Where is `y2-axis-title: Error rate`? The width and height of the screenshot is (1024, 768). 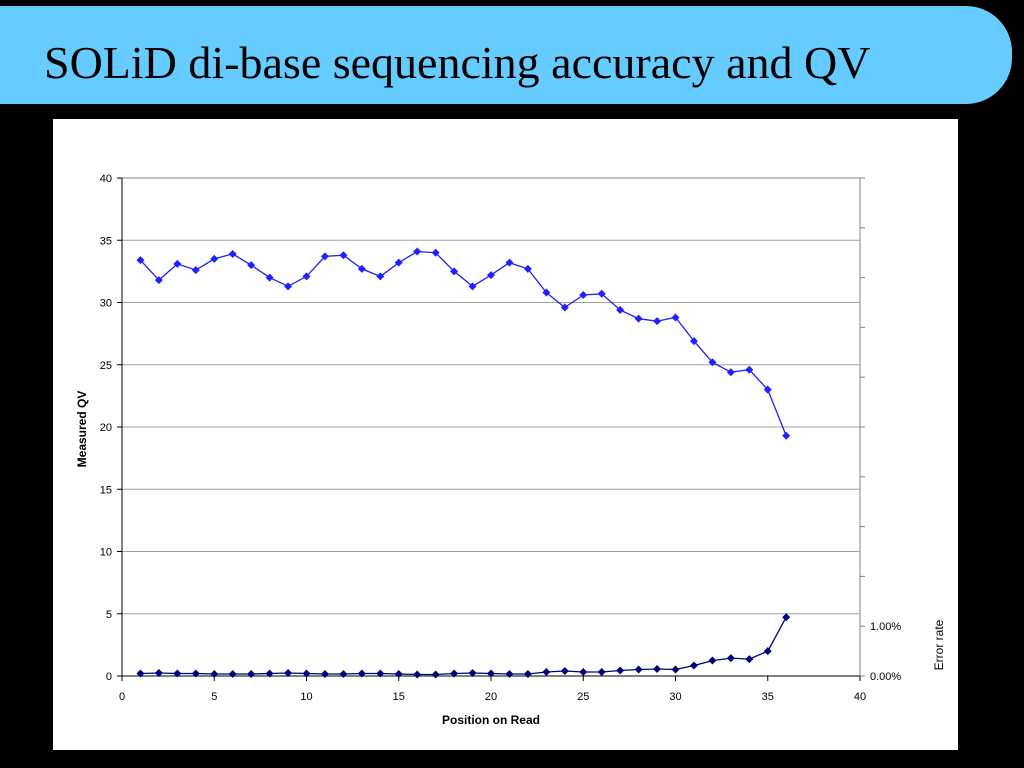
y2-axis-title: Error rate is located at coordinates (939, 644).